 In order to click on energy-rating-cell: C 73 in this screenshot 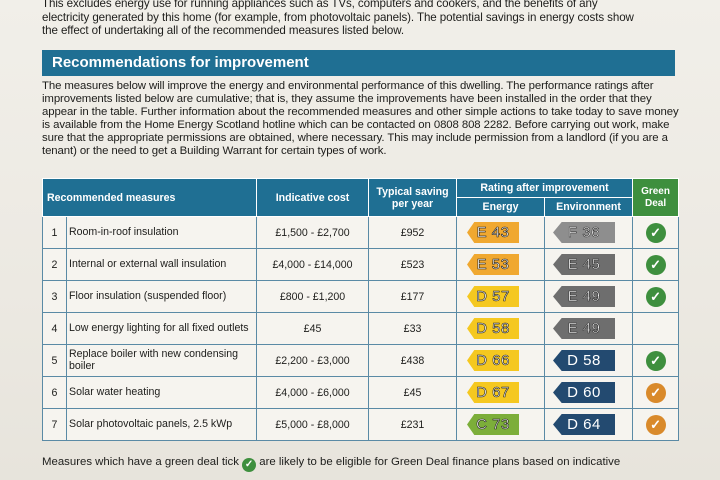, I will do `click(501, 424)`.